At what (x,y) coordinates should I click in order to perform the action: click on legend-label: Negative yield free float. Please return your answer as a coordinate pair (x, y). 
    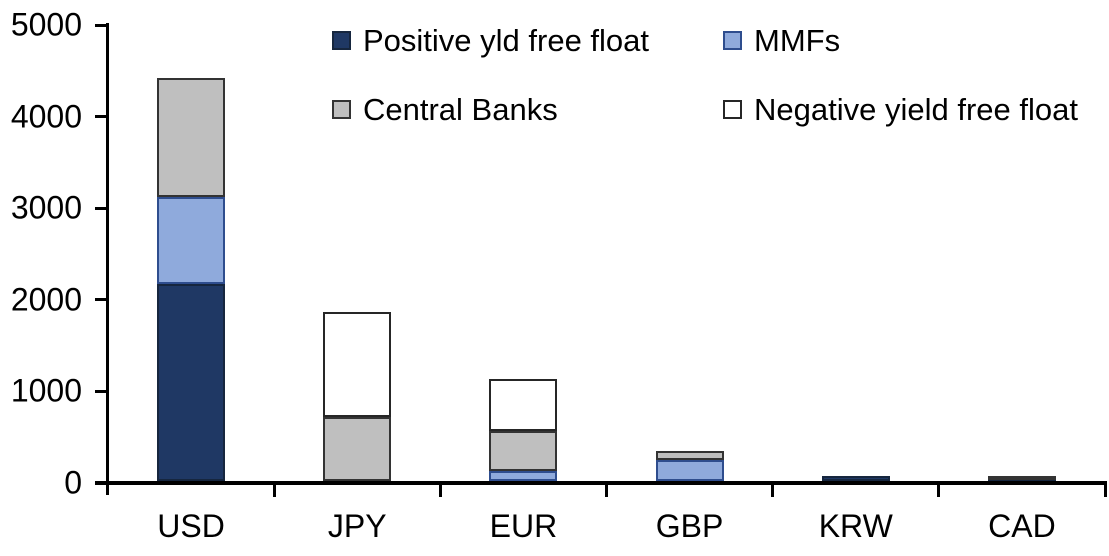
    Looking at the image, I should click on (916, 109).